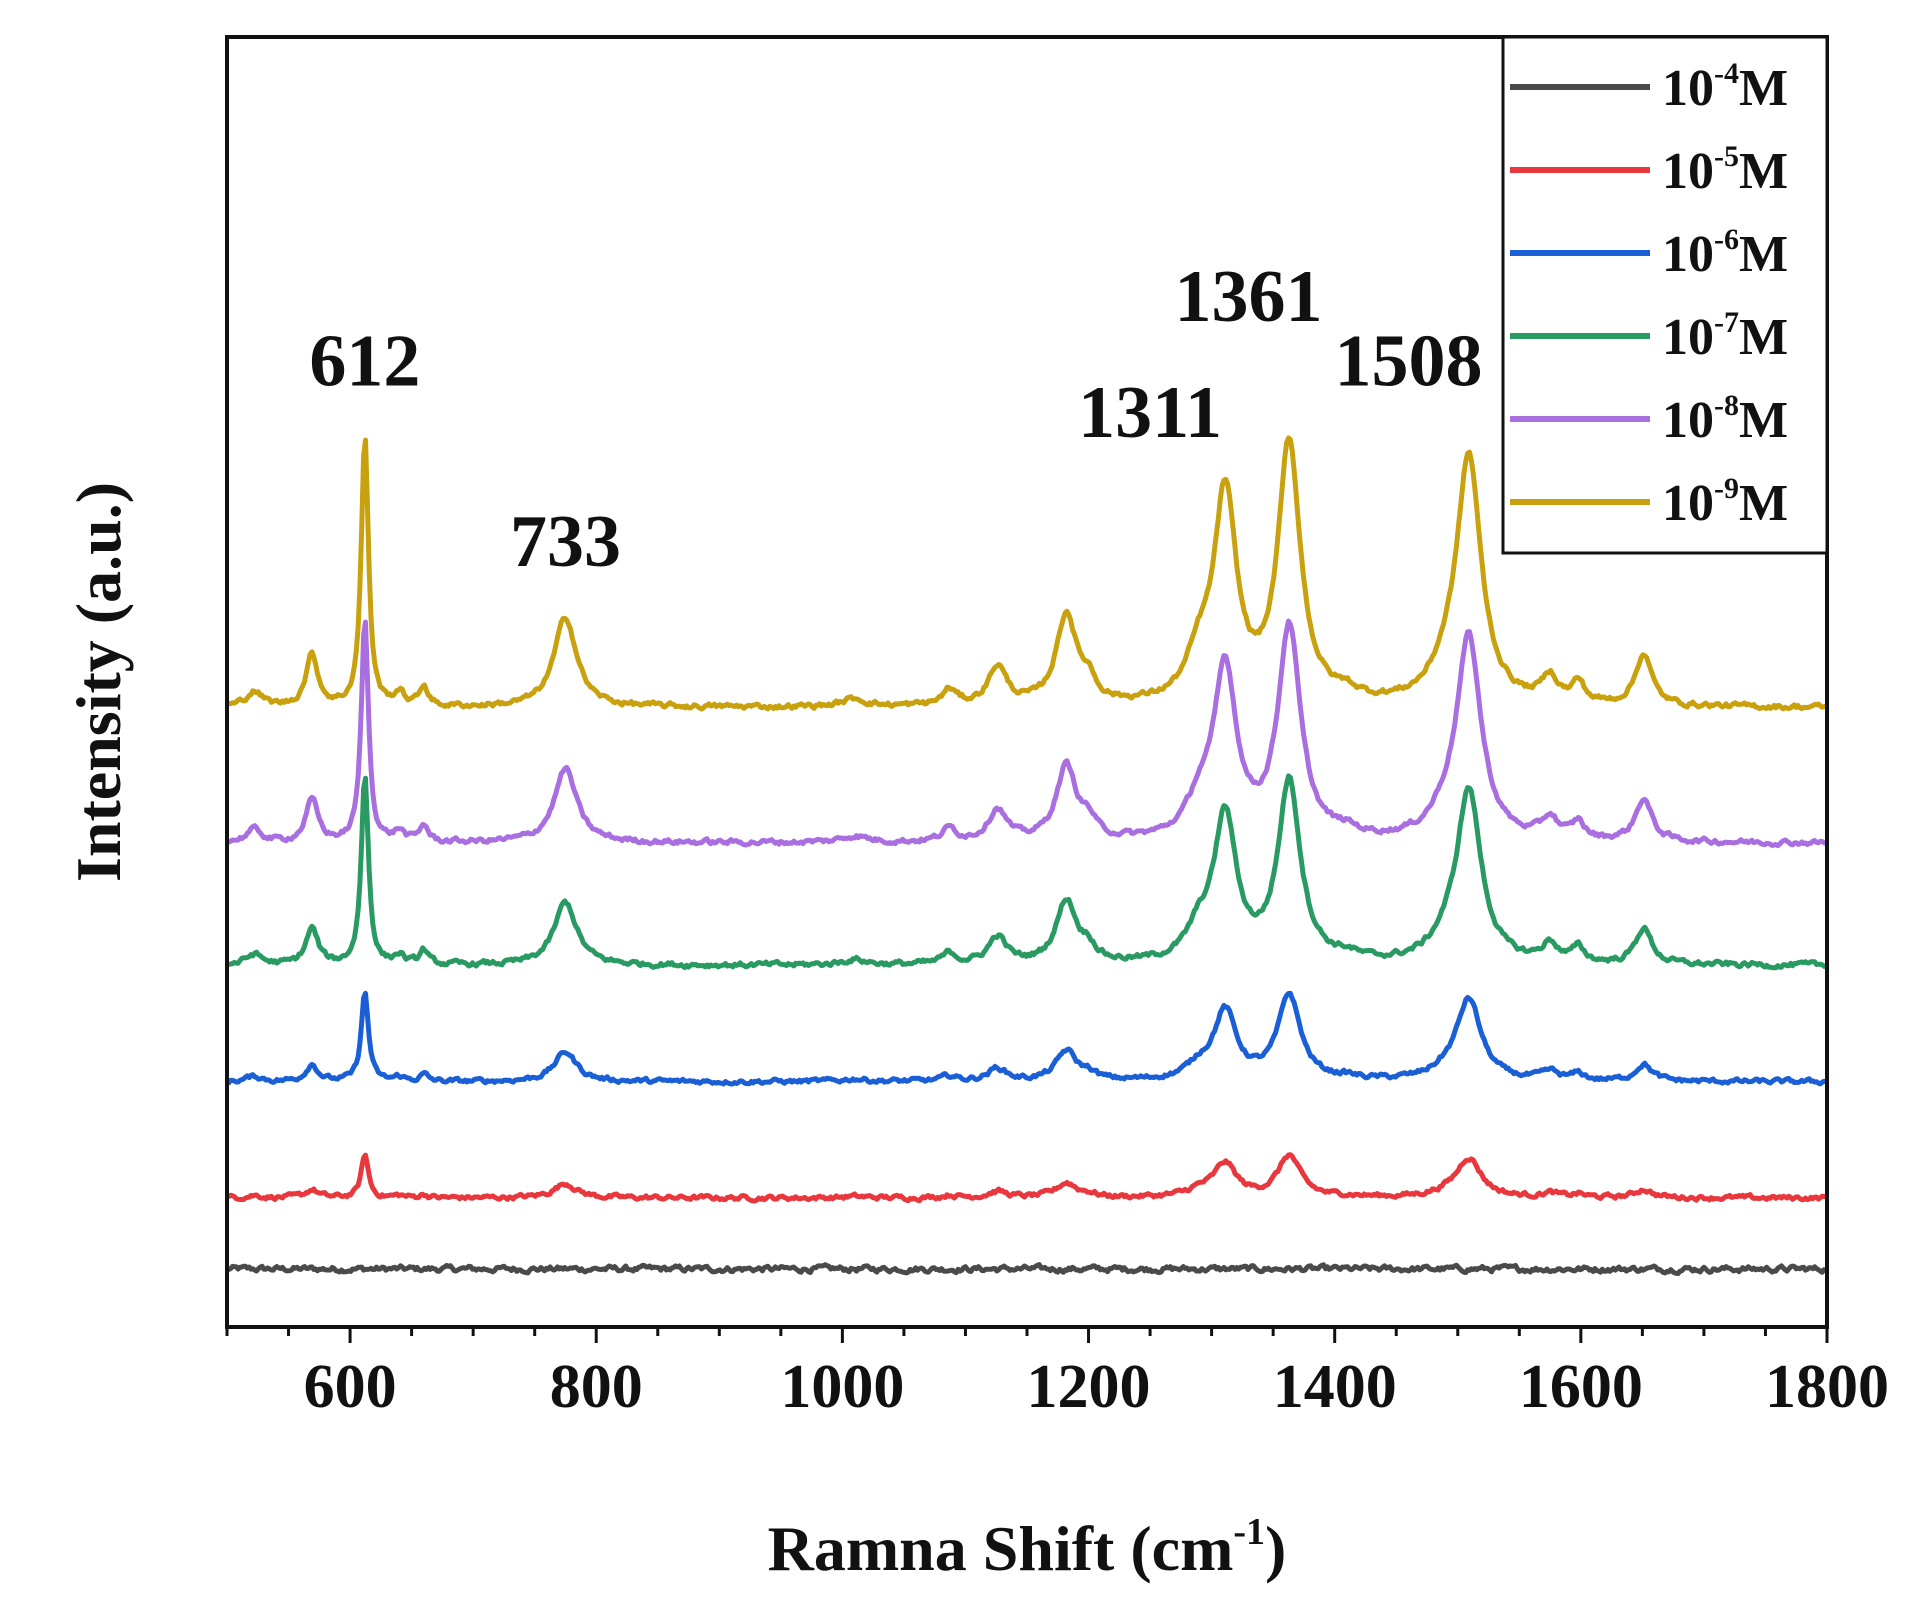  Describe the element at coordinates (1027, 1547) in the screenshot. I see `x-axis-title: Ramna Shift (cm-1)` at that location.